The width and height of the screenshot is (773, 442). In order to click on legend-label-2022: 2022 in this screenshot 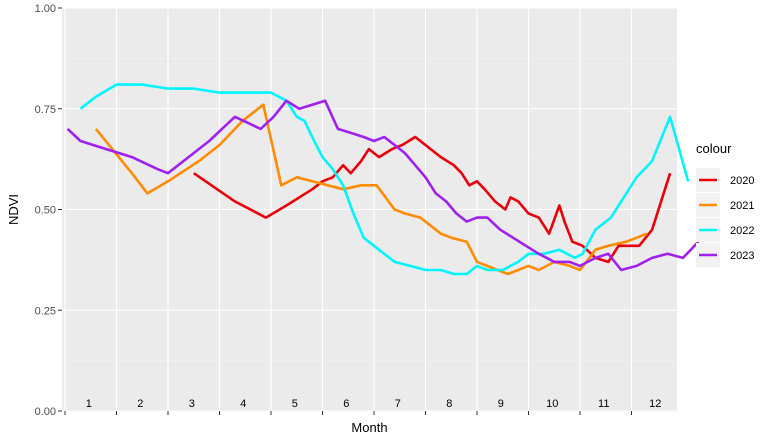, I will do `click(742, 231)`.